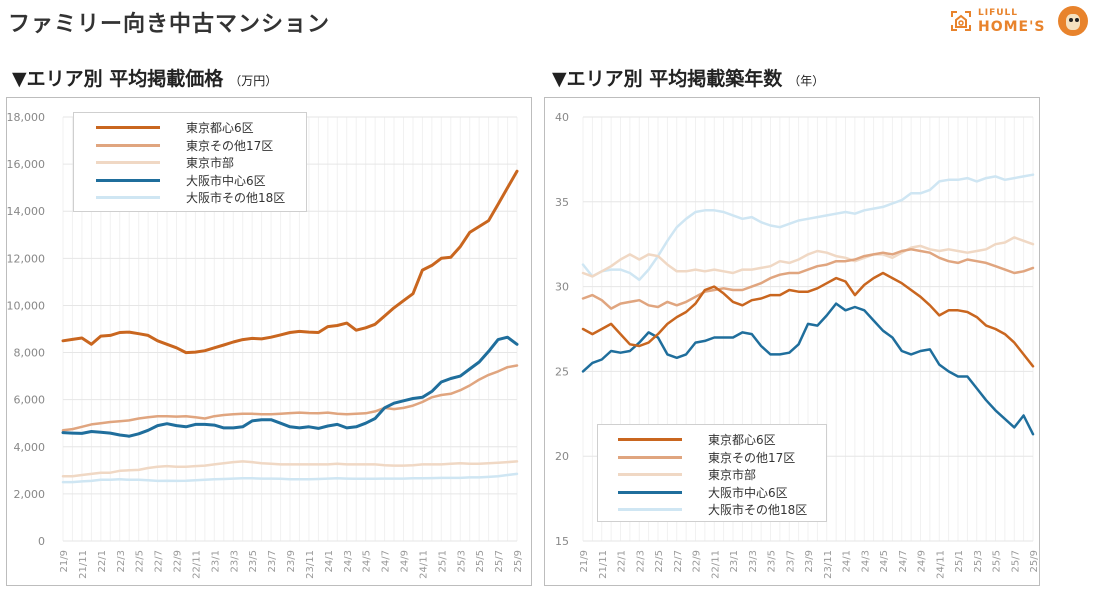  What do you see at coordinates (236, 198) in the screenshot?
I see `legend-label: 大阪市その他18区` at bounding box center [236, 198].